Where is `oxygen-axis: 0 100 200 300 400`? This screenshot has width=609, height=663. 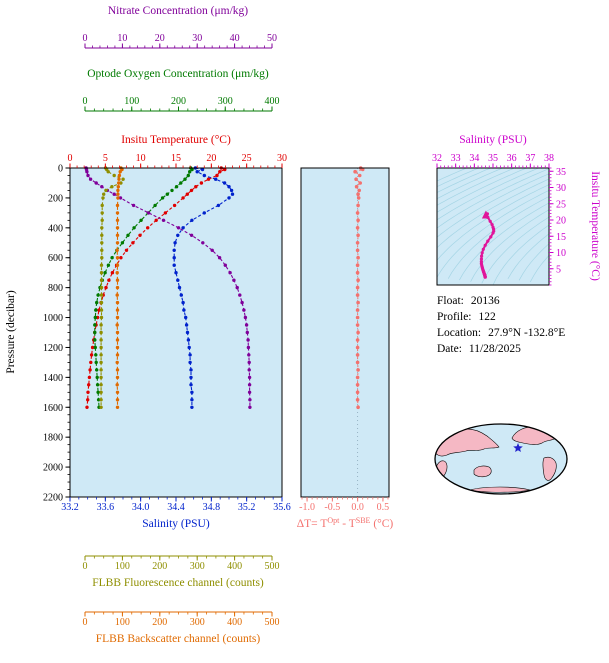 oxygen-axis: 0 100 200 300 400 is located at coordinates (181, 104).